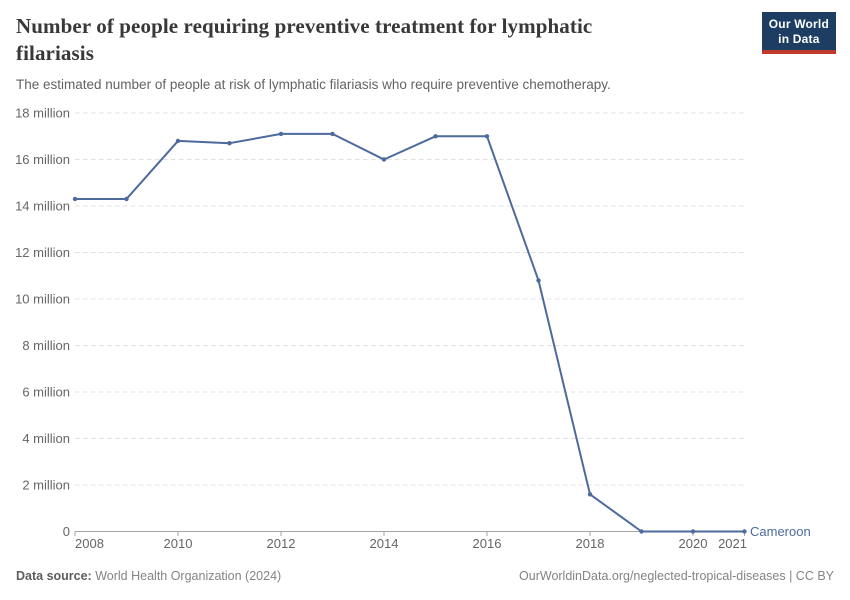  Describe the element at coordinates (42, 206) in the screenshot. I see `y-axis-tick-label: 14 million` at that location.